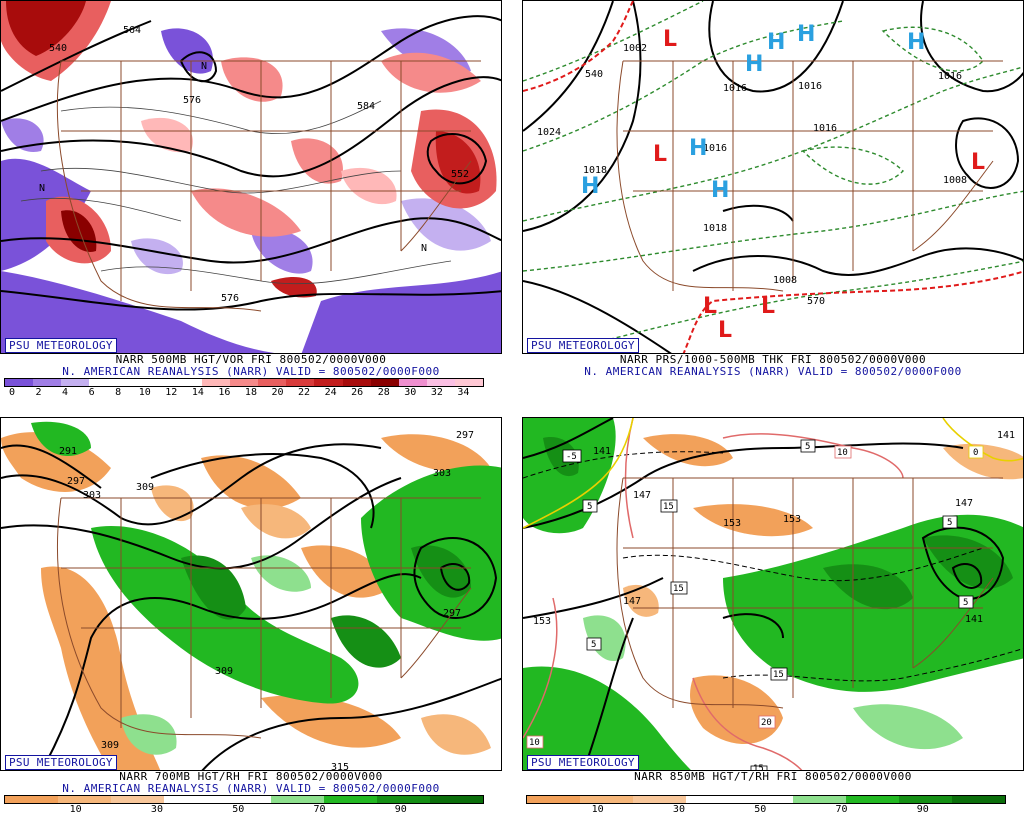  What do you see at coordinates (635, 48) in the screenshot?
I see `contour-label: 1002` at bounding box center [635, 48].